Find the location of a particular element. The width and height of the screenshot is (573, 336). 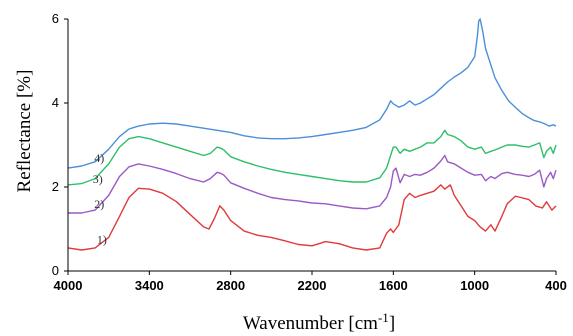

series-label-3: 3) is located at coordinates (98, 179).